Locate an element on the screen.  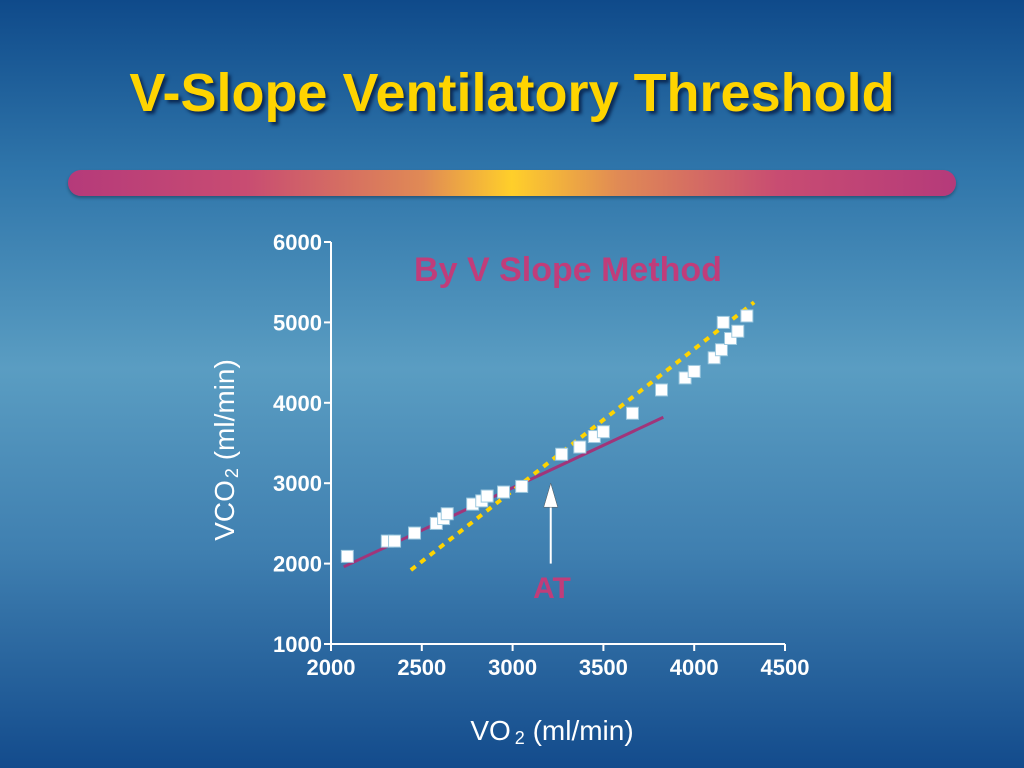
x-tick-label: 2500 is located at coordinates (421, 667).